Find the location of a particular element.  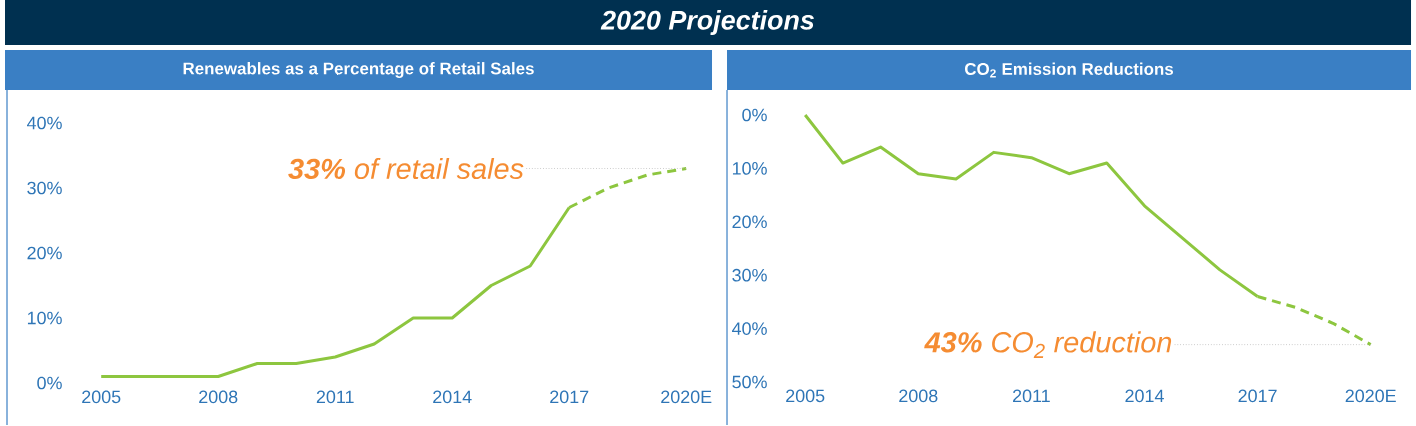

annotation: 33% of retail sales is located at coordinates (406, 169).